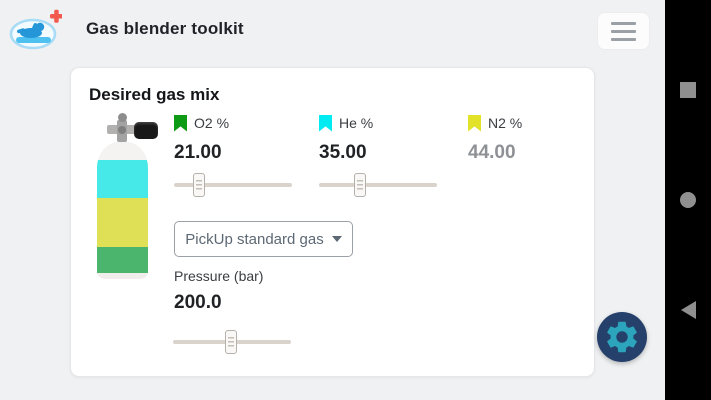  Describe the element at coordinates (254, 239) in the screenshot. I see `dropdown-label: PickUp standard gas` at that location.